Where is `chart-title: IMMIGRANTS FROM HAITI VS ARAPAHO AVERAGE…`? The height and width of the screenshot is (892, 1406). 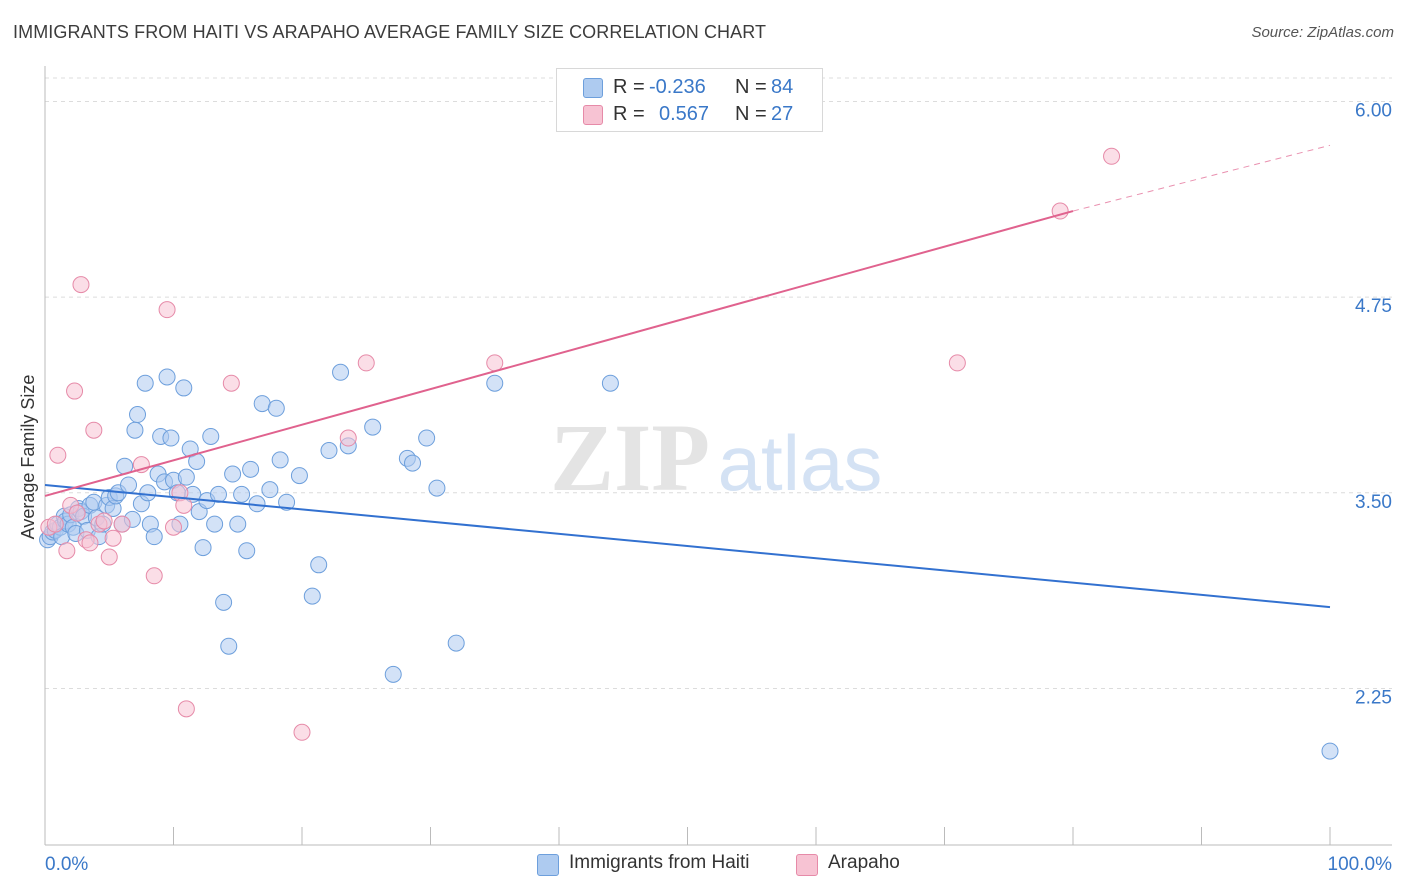
chart-title: IMMIGRANTS FROM HAITI VS ARAPAHO AVERAGE… is located at coordinates (390, 32).